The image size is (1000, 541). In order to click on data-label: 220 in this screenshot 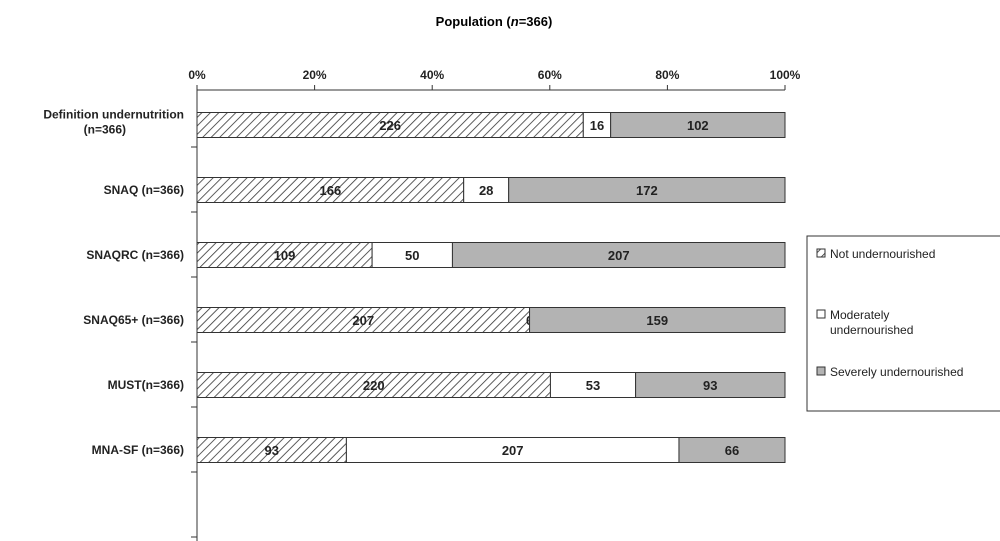, I will do `click(374, 385)`.